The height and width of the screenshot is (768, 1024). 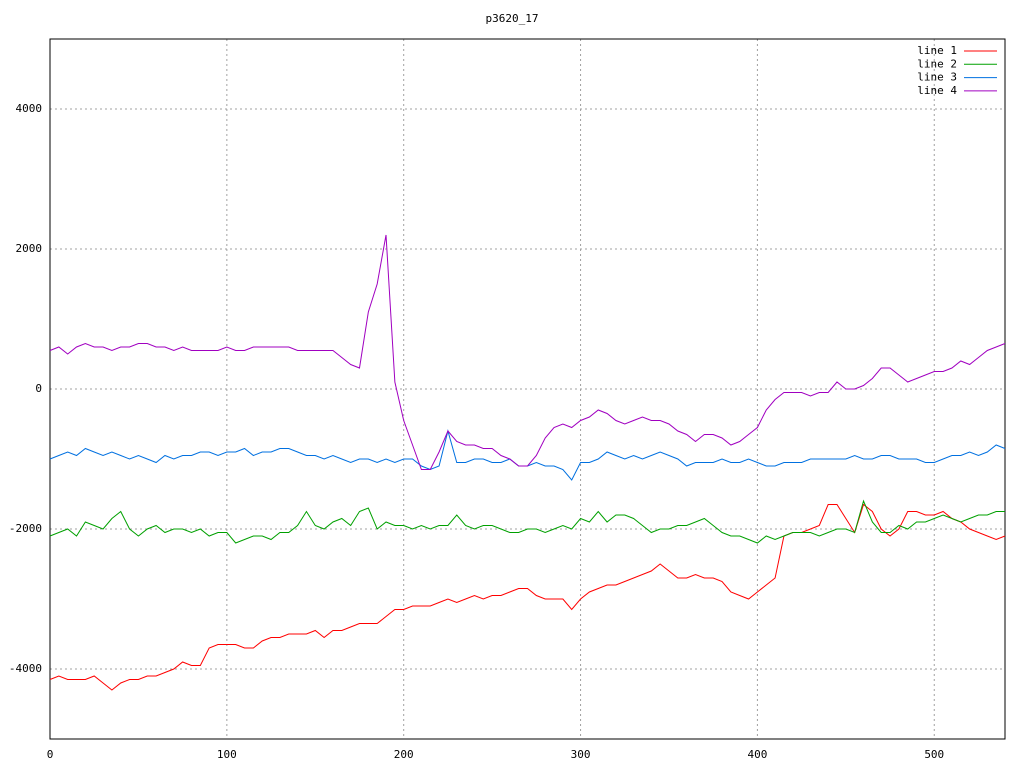 What do you see at coordinates (937, 77) in the screenshot?
I see `legend-label: line 3` at bounding box center [937, 77].